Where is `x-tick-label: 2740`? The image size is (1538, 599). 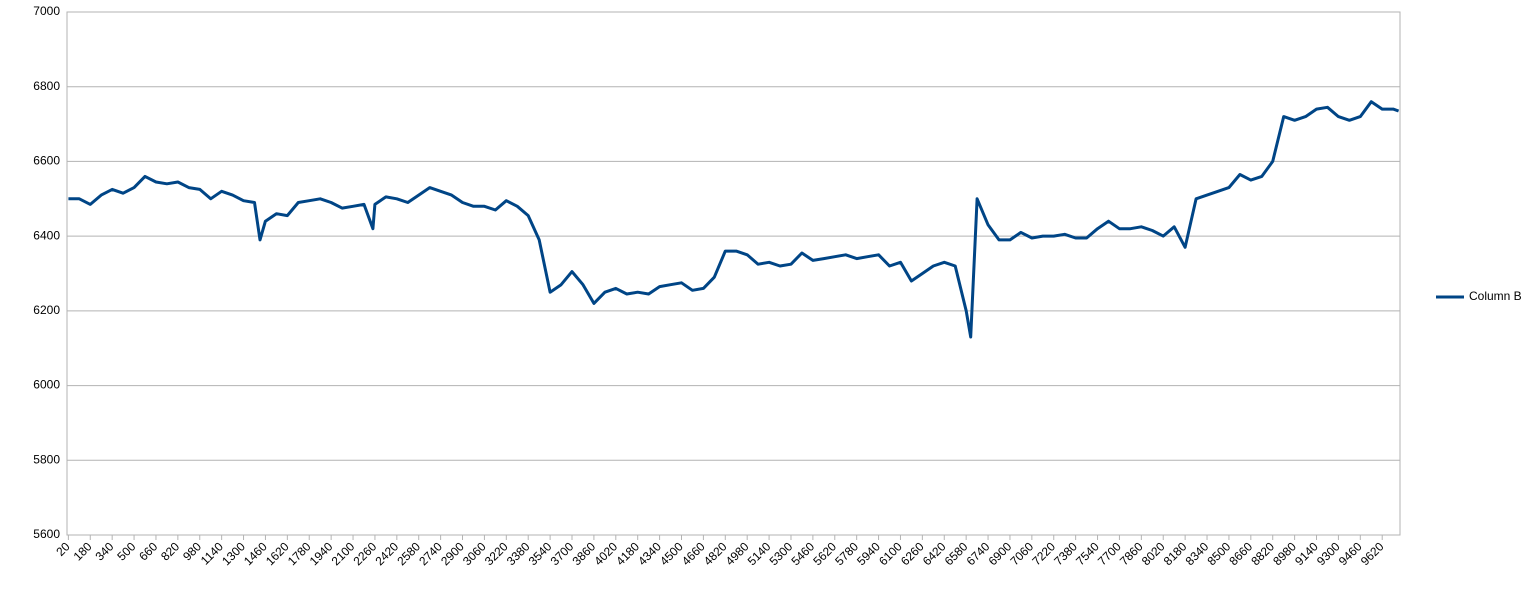
x-tick-label: 2740 is located at coordinates (430, 553).